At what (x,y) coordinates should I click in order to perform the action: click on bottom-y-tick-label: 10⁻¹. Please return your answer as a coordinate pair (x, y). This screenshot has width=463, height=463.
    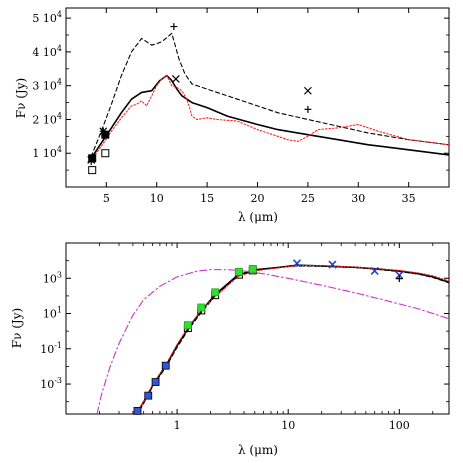
    Looking at the image, I should click on (51, 348).